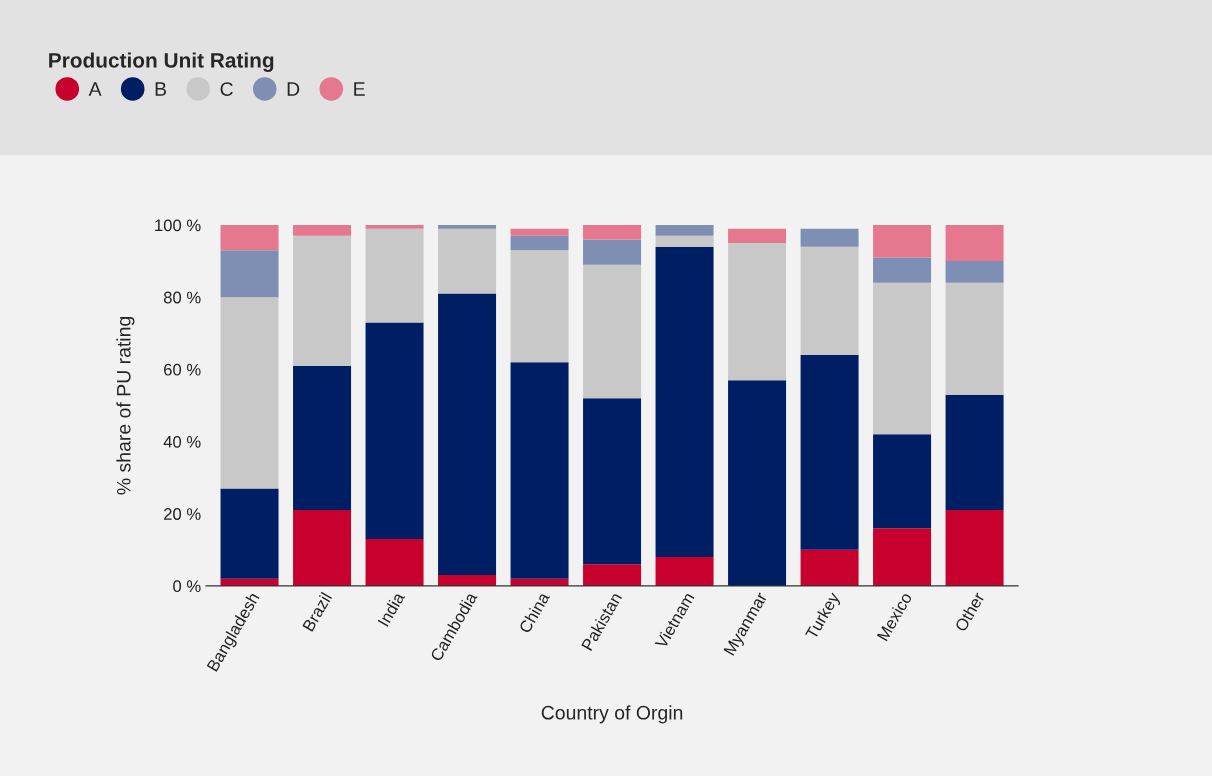  Describe the element at coordinates (182, 514) in the screenshot. I see `y-tick-label: 20 %` at that location.